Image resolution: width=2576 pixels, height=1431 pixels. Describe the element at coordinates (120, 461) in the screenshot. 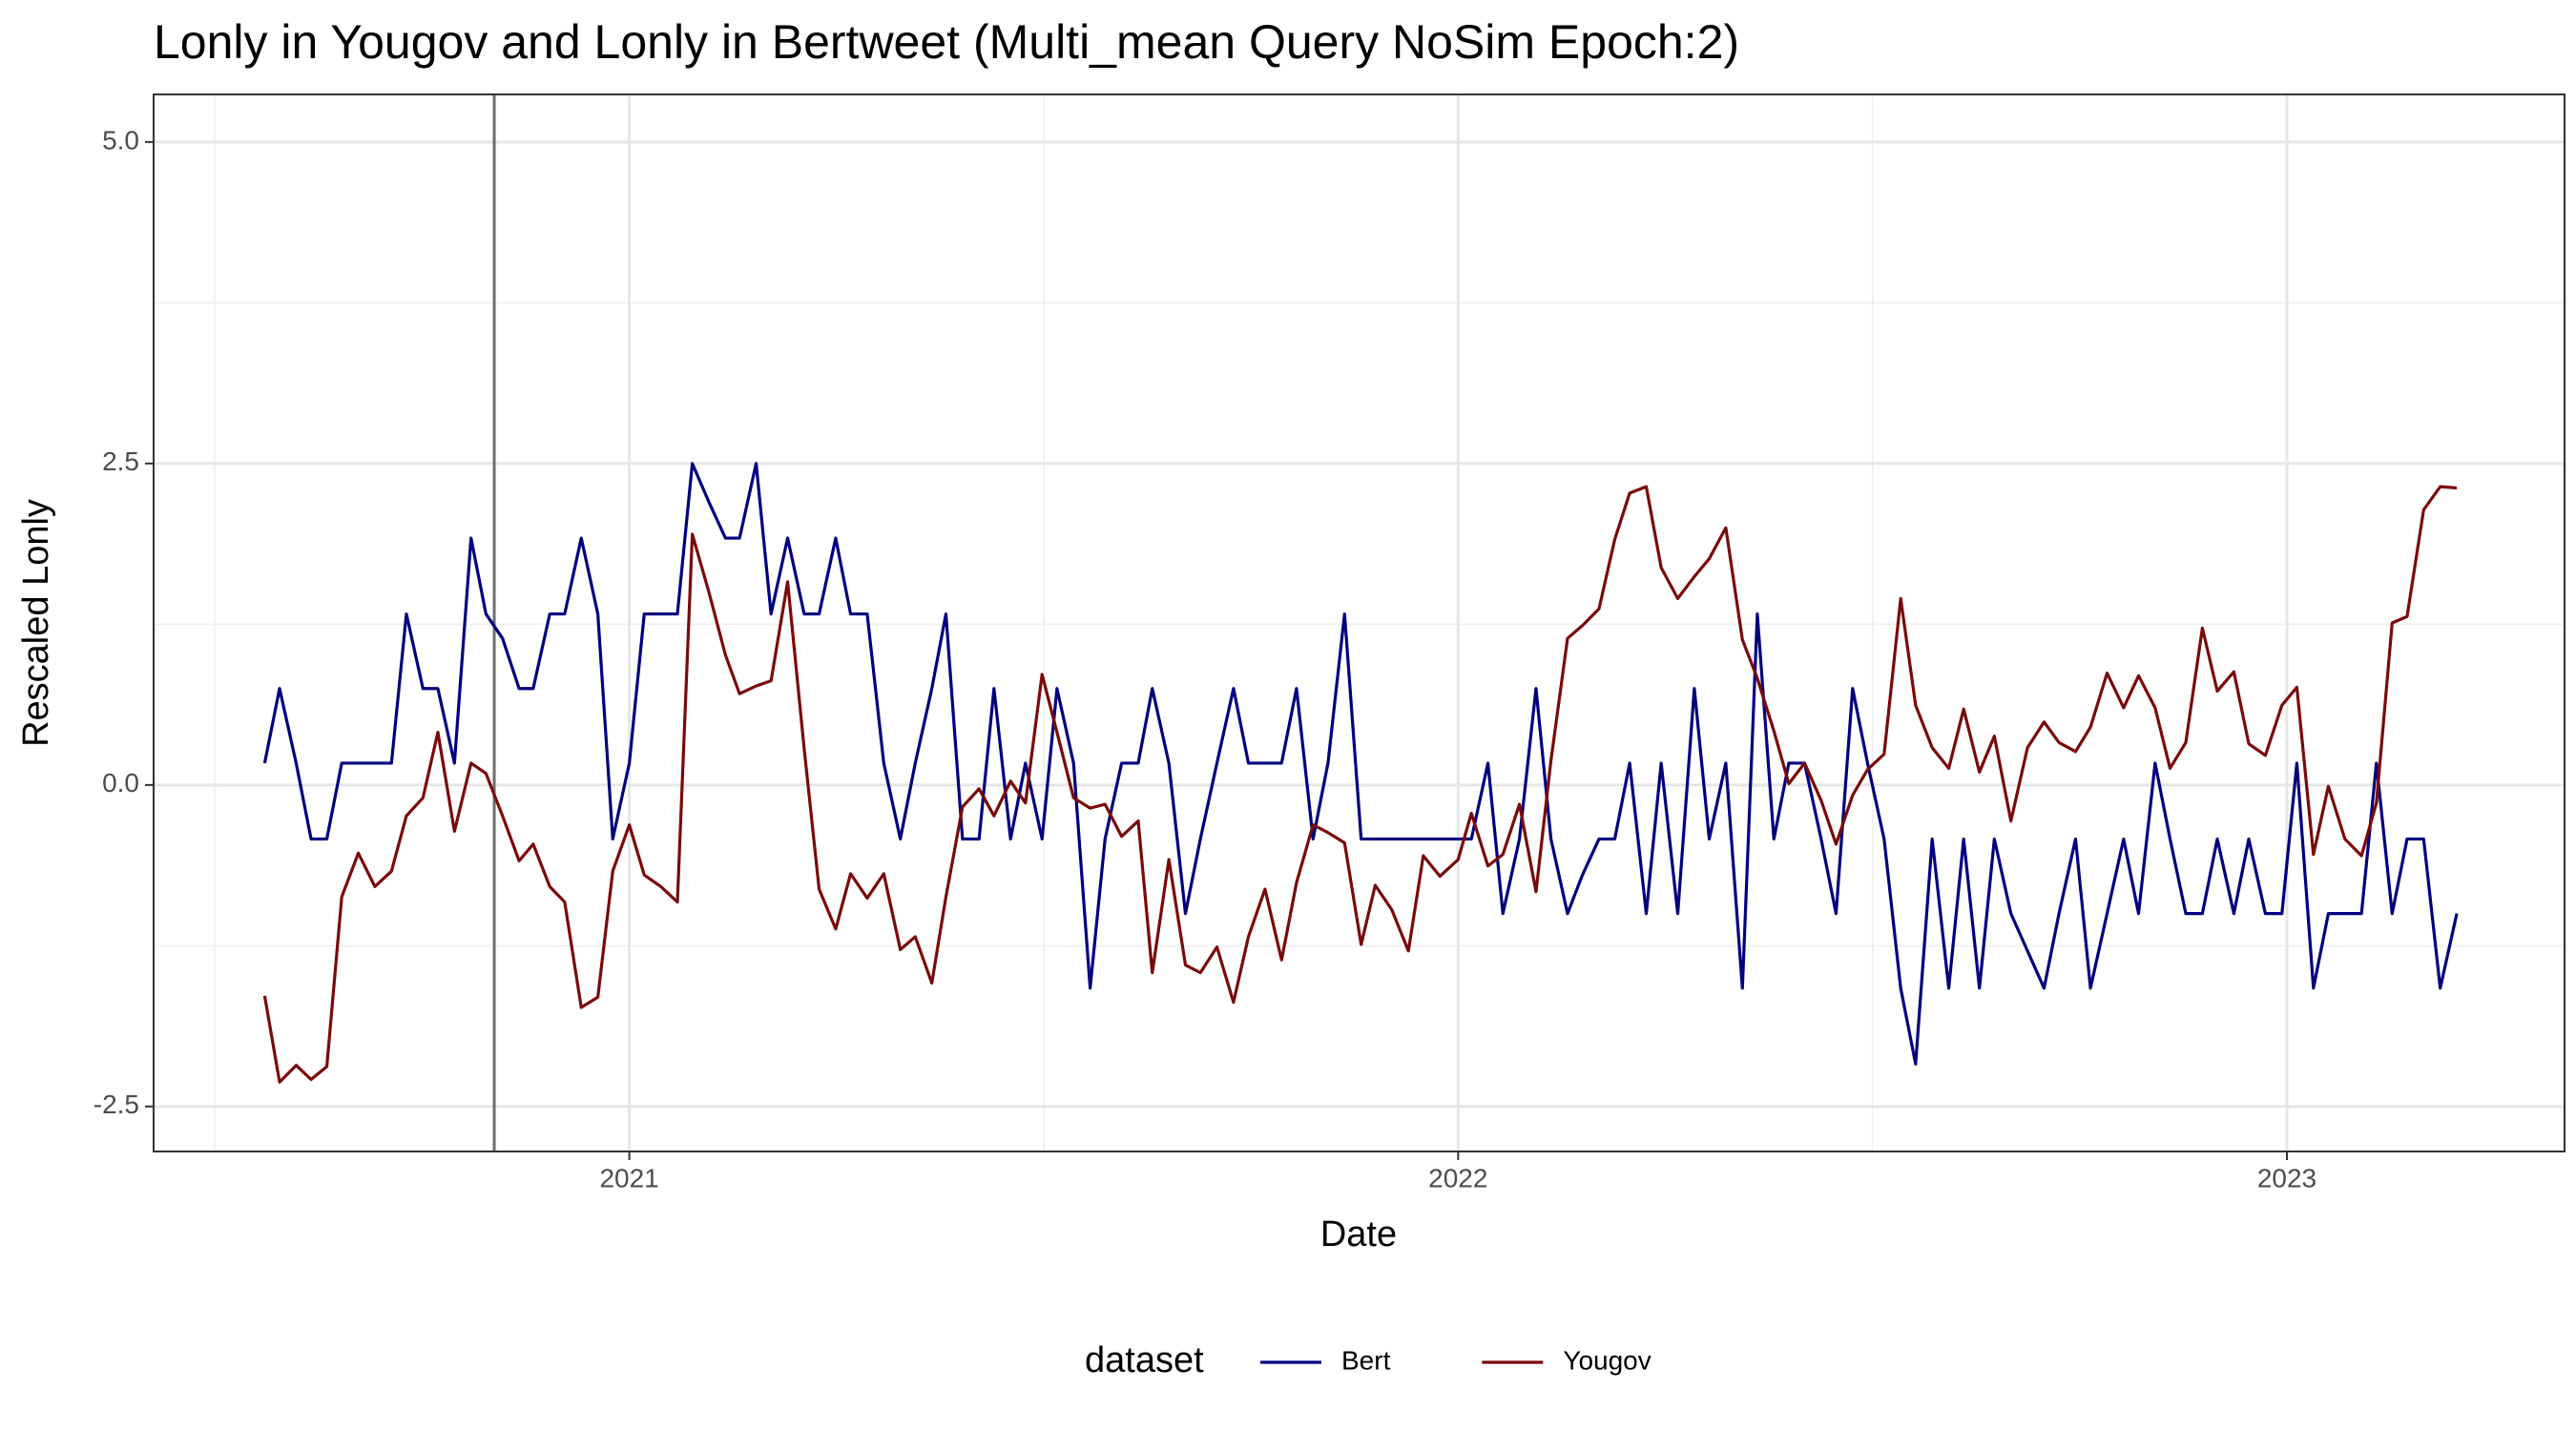

I see `y-tick-label: 2.5` at that location.